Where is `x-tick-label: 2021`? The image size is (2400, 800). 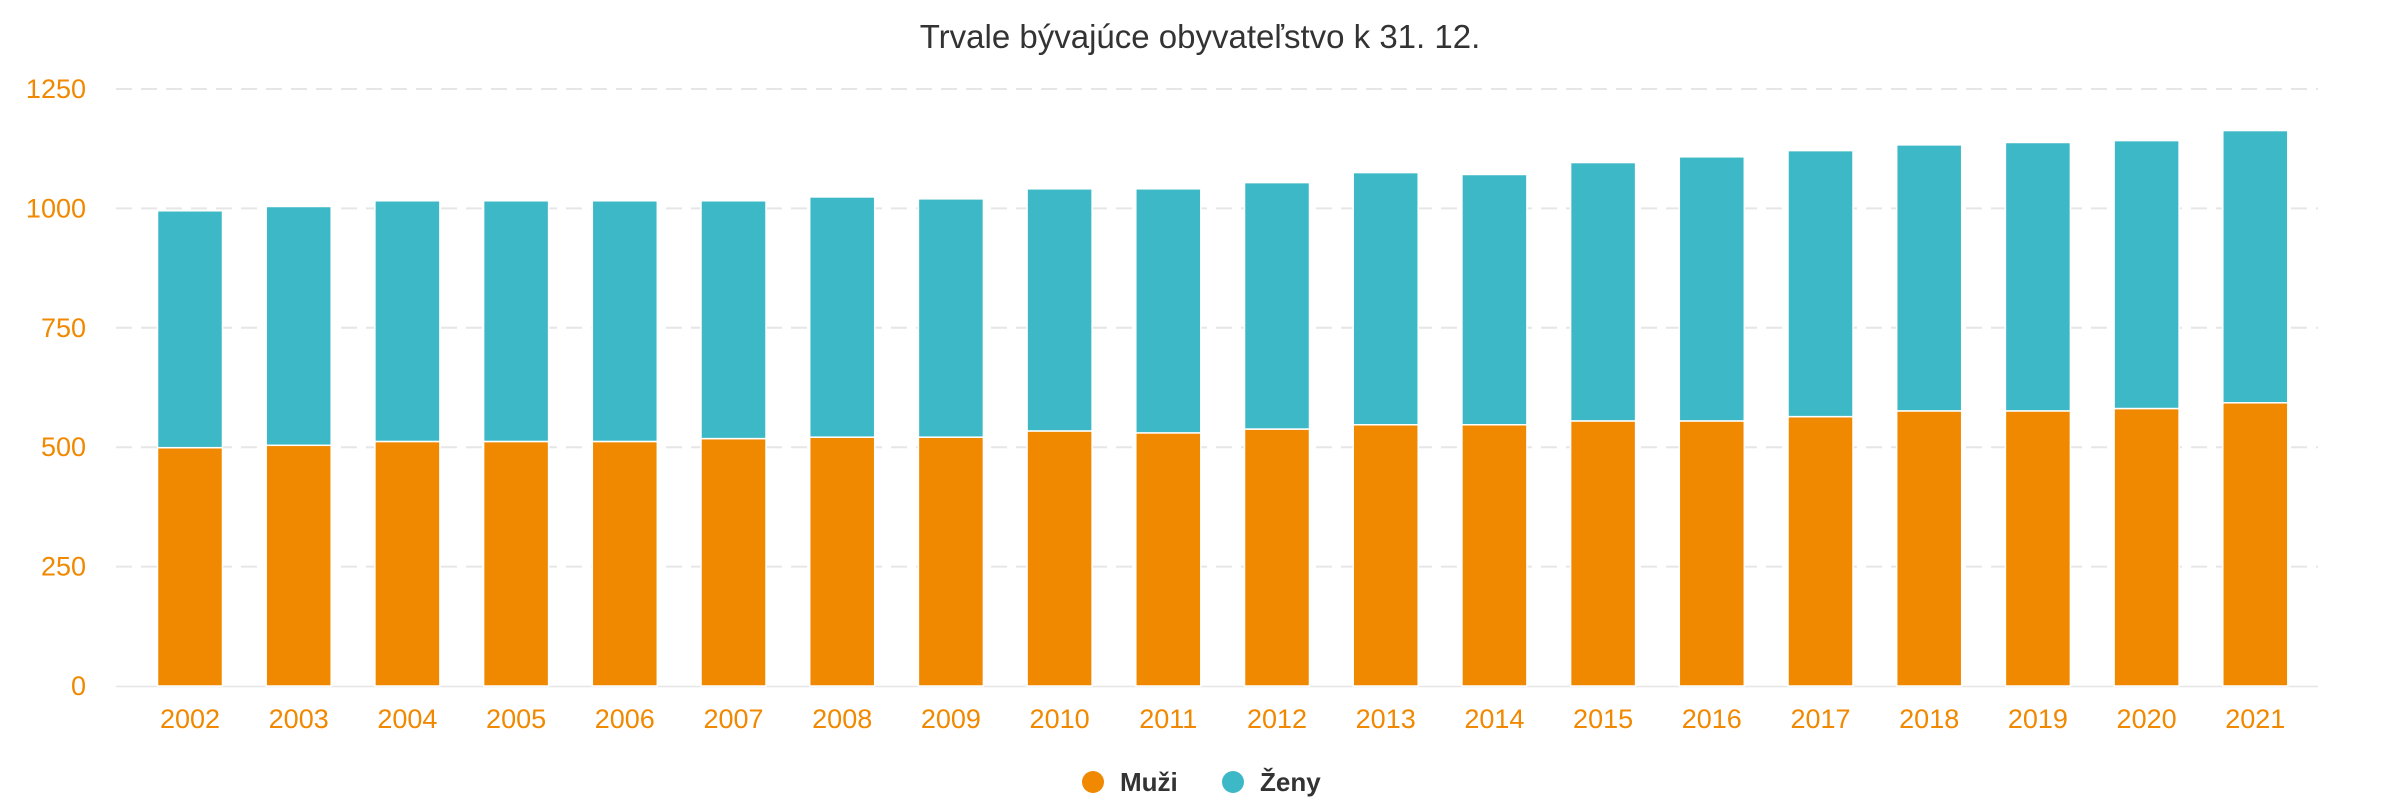 x-tick-label: 2021 is located at coordinates (2255, 719).